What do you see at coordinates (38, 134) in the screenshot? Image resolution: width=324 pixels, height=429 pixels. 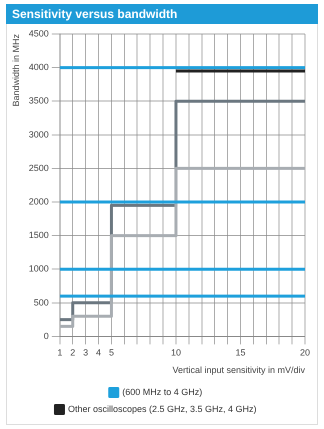 I see `y-tick-label: 3000` at bounding box center [38, 134].